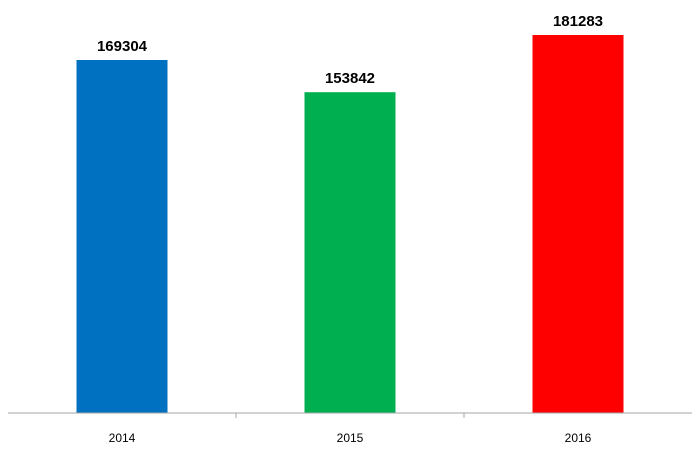  I want to click on value-label-2014: 169304, so click(122, 46).